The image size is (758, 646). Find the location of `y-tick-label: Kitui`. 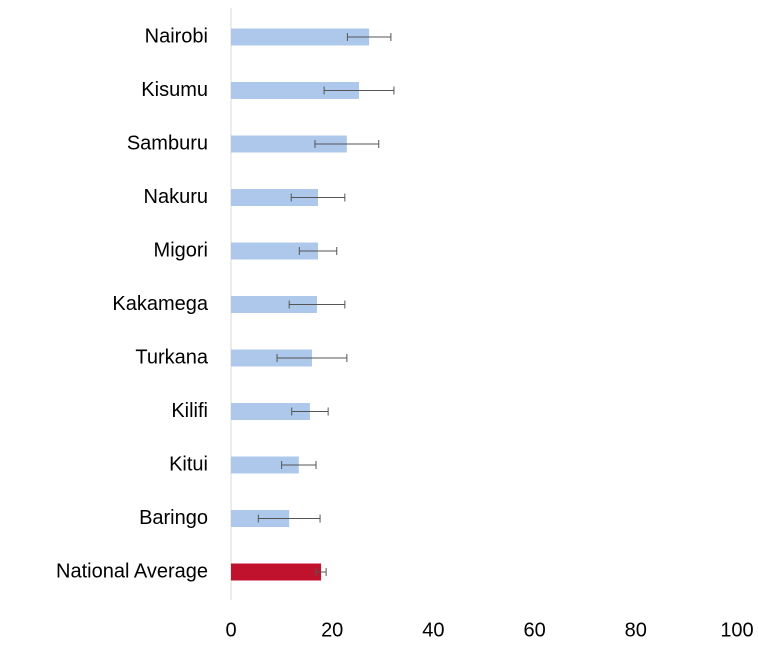

y-tick-label: Kitui is located at coordinates (188, 464).